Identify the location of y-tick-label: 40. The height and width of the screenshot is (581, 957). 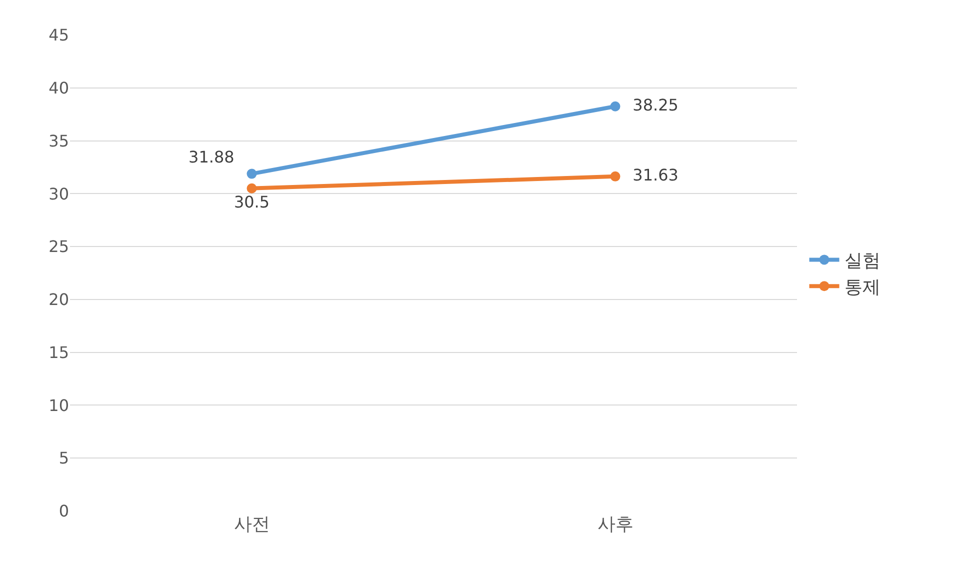
(58, 88).